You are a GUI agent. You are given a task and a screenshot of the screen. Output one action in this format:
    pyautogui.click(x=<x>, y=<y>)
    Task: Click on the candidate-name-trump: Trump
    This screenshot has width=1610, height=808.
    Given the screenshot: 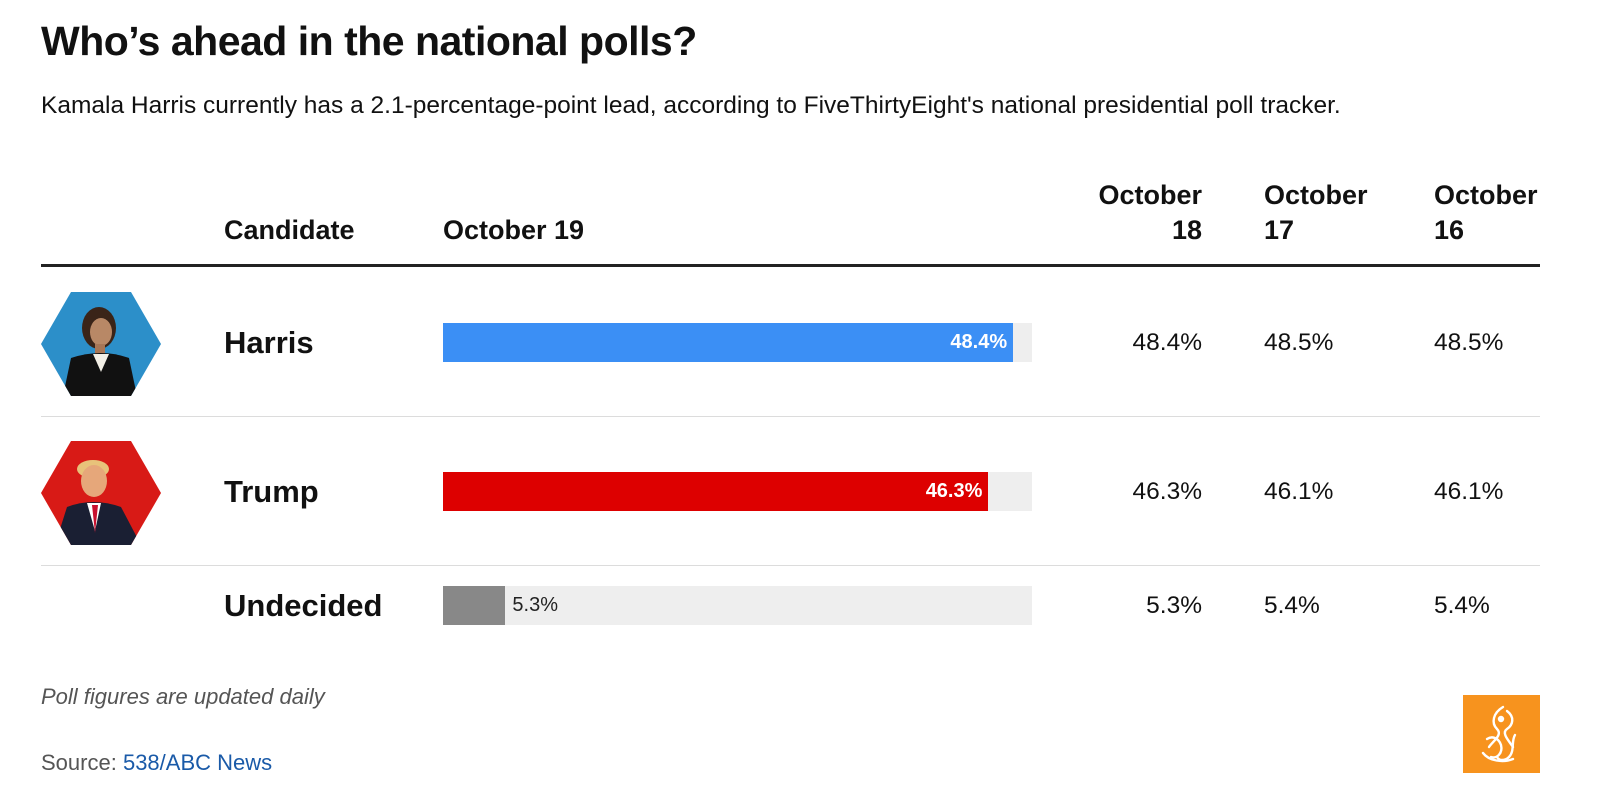 What is the action you would take?
    pyautogui.click(x=271, y=491)
    